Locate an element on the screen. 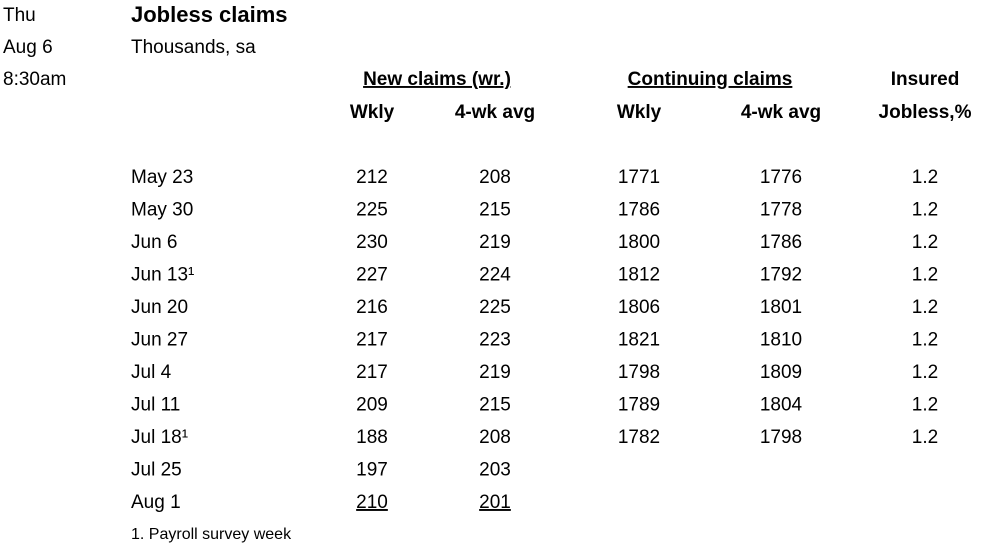 The width and height of the screenshot is (1000, 554). cell: 1778 is located at coordinates (781, 210).